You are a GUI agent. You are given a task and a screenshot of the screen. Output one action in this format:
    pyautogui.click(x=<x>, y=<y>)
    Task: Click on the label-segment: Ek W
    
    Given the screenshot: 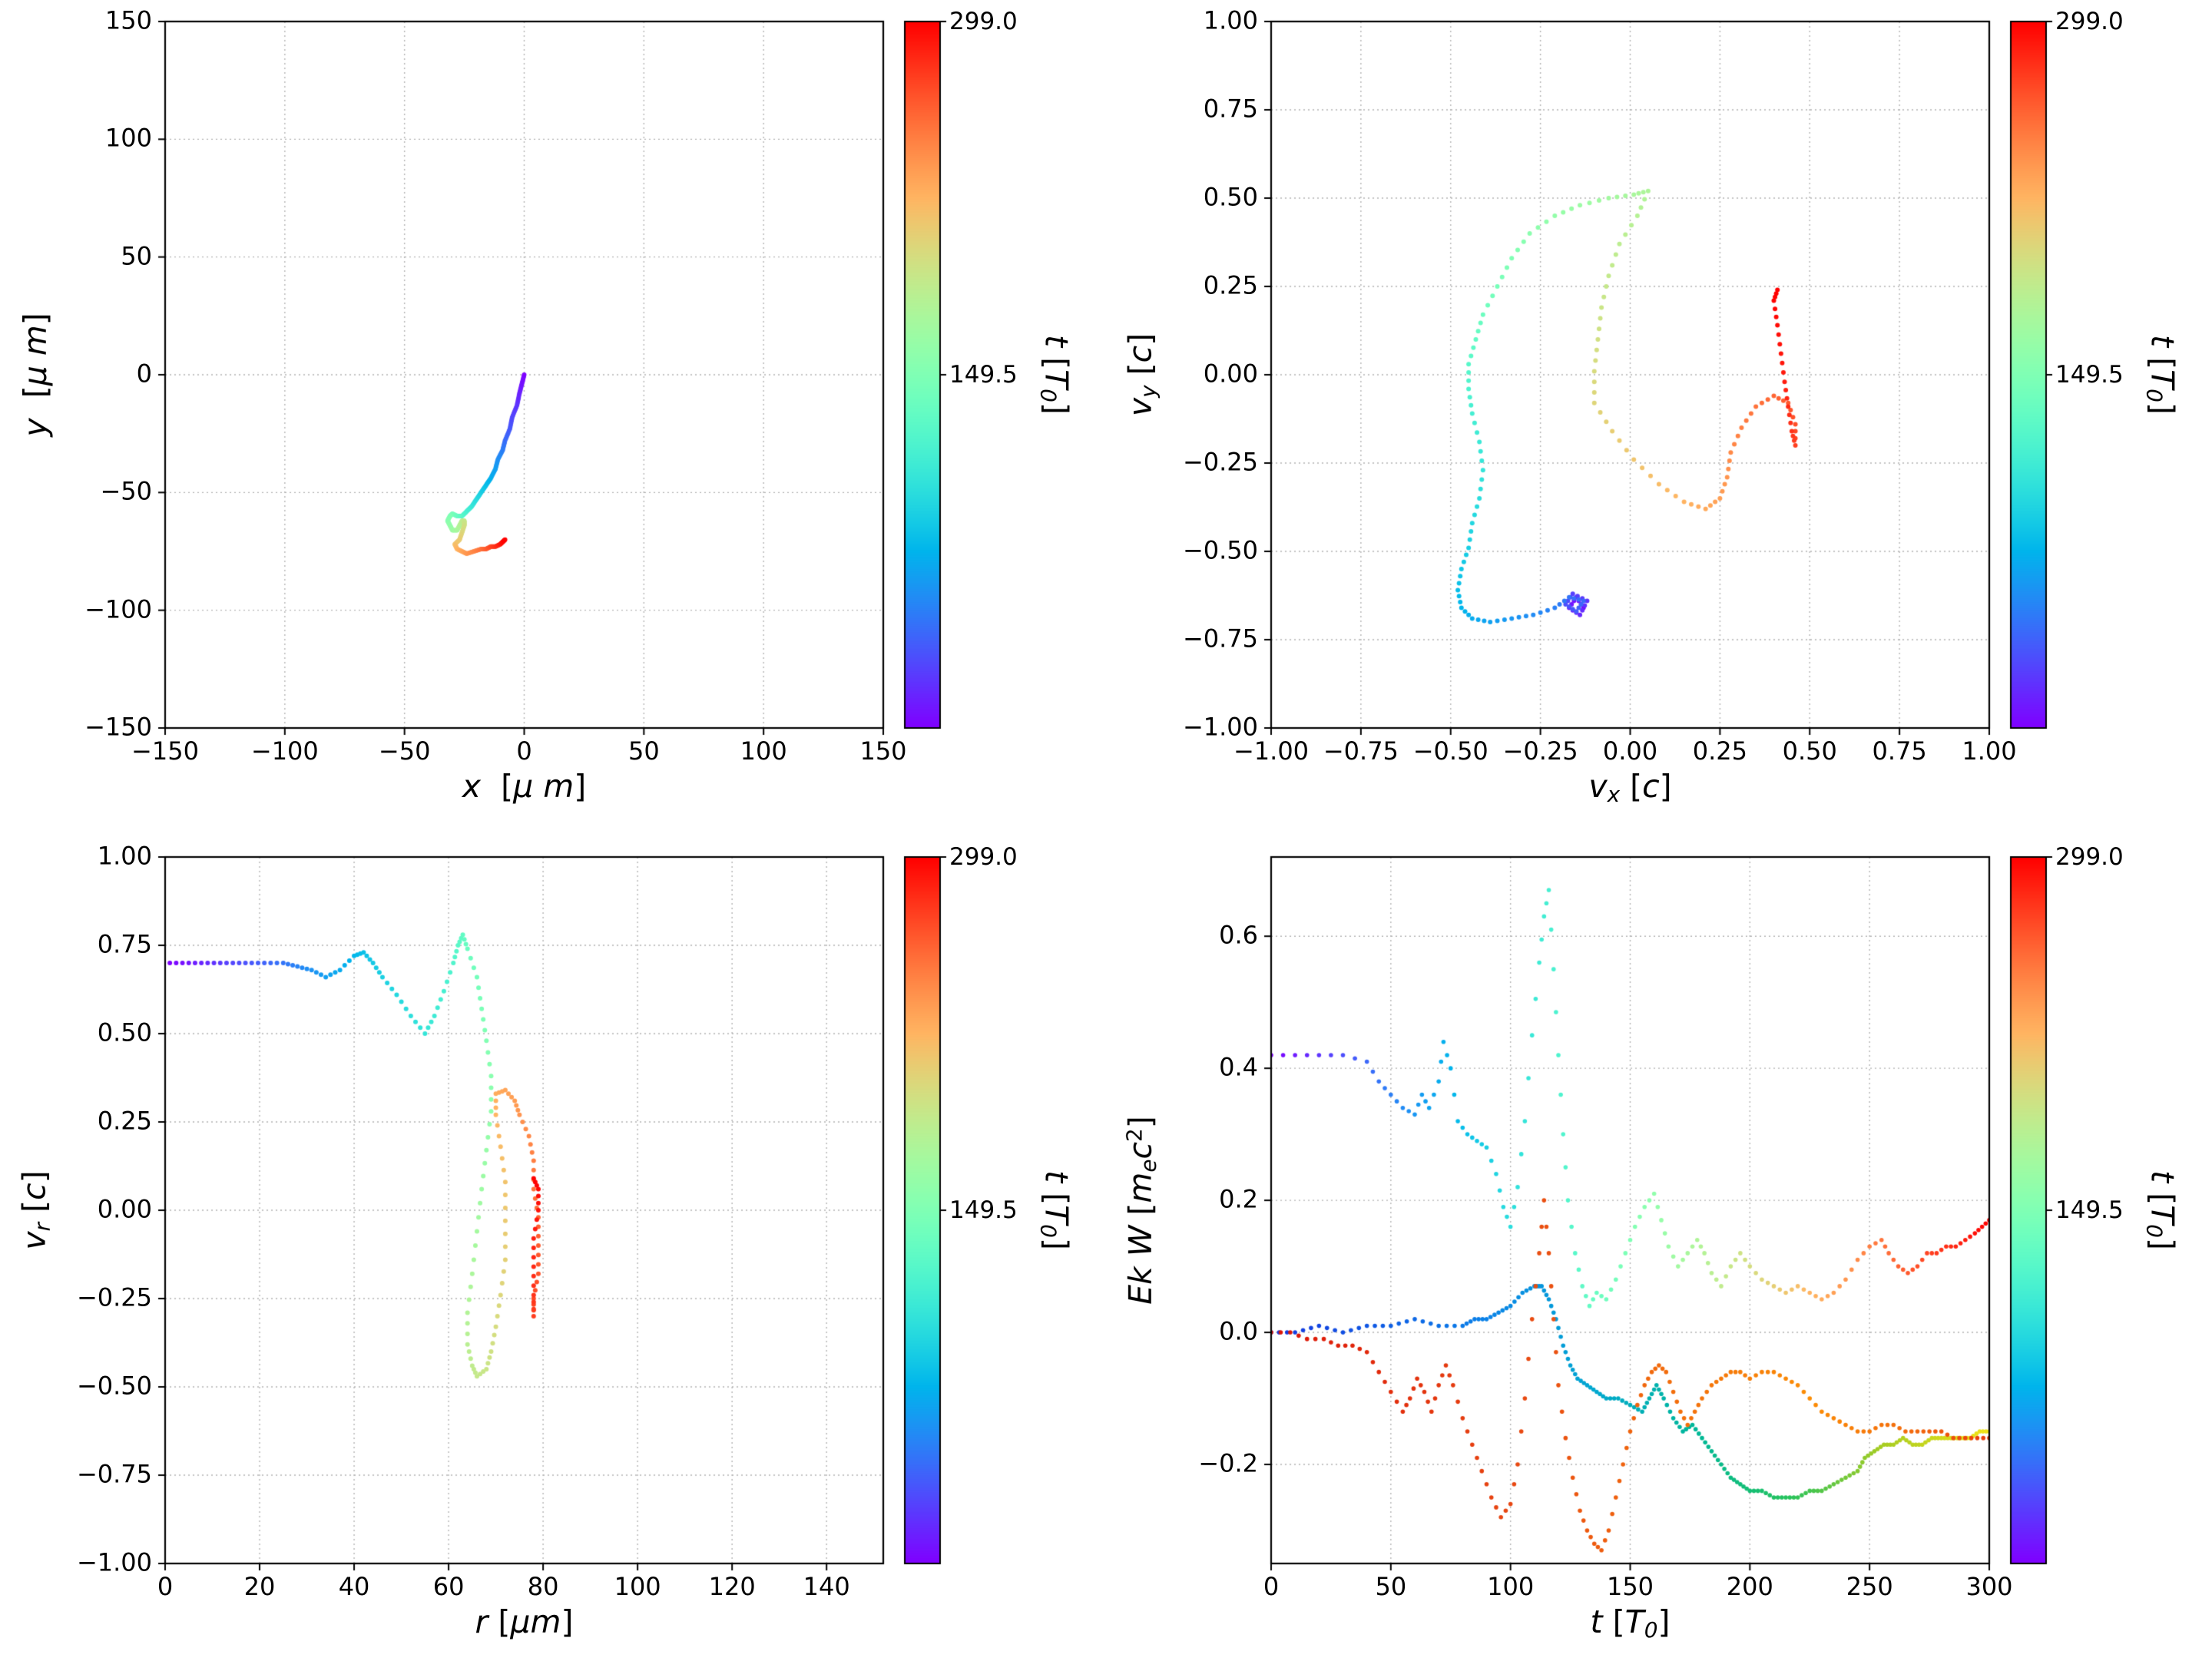 What is the action you would take?
    pyautogui.click(x=1140, y=1265)
    